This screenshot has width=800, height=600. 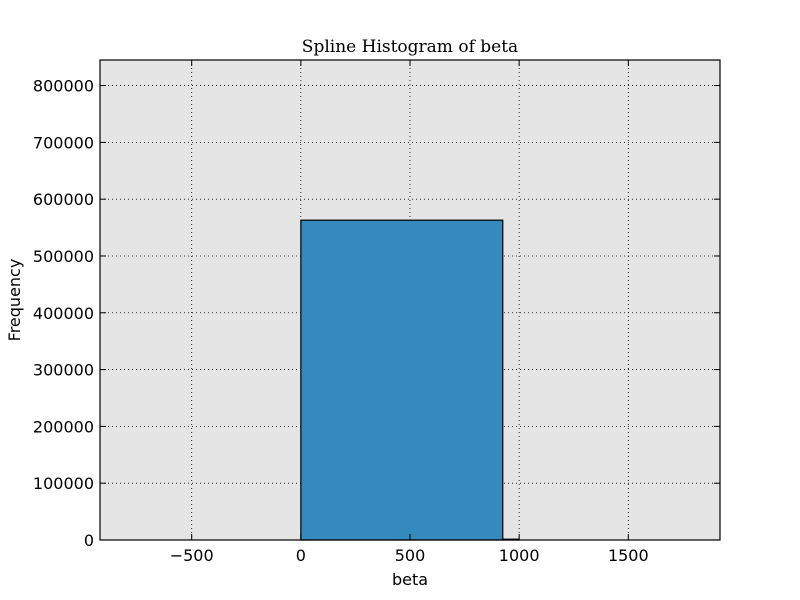 What do you see at coordinates (63, 142) in the screenshot?
I see `y-tick-label: 700000` at bounding box center [63, 142].